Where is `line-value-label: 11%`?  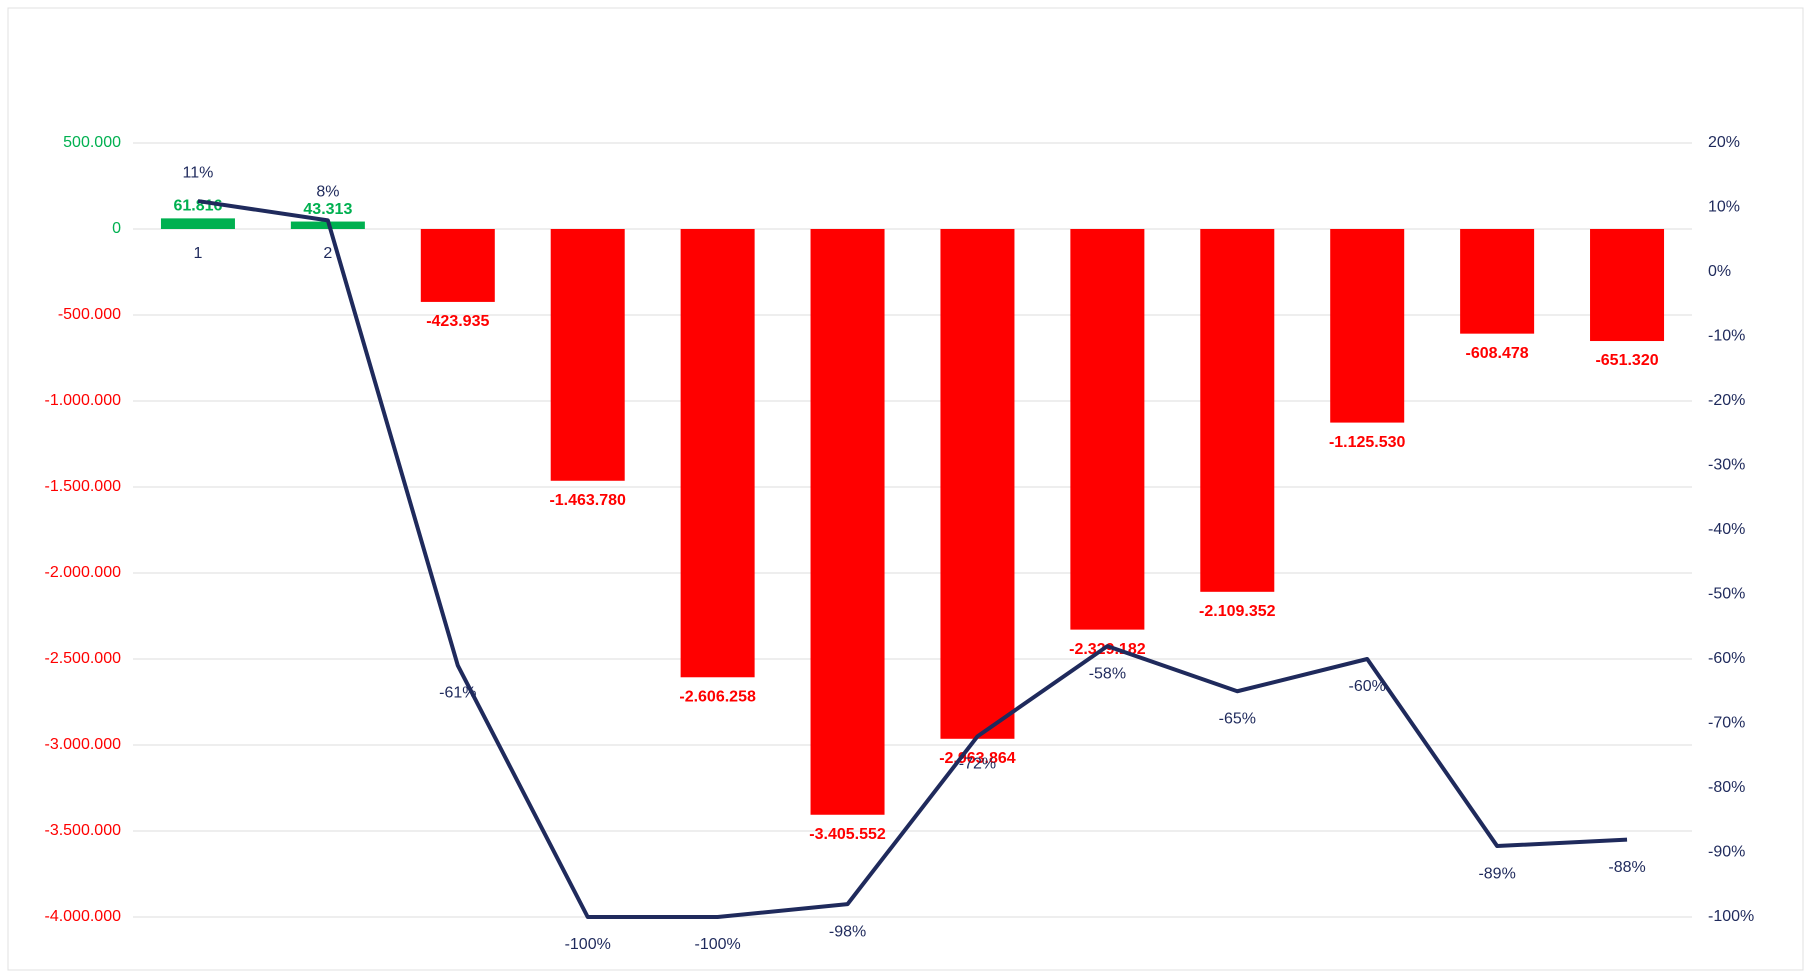
line-value-label: 11% is located at coordinates (198, 172).